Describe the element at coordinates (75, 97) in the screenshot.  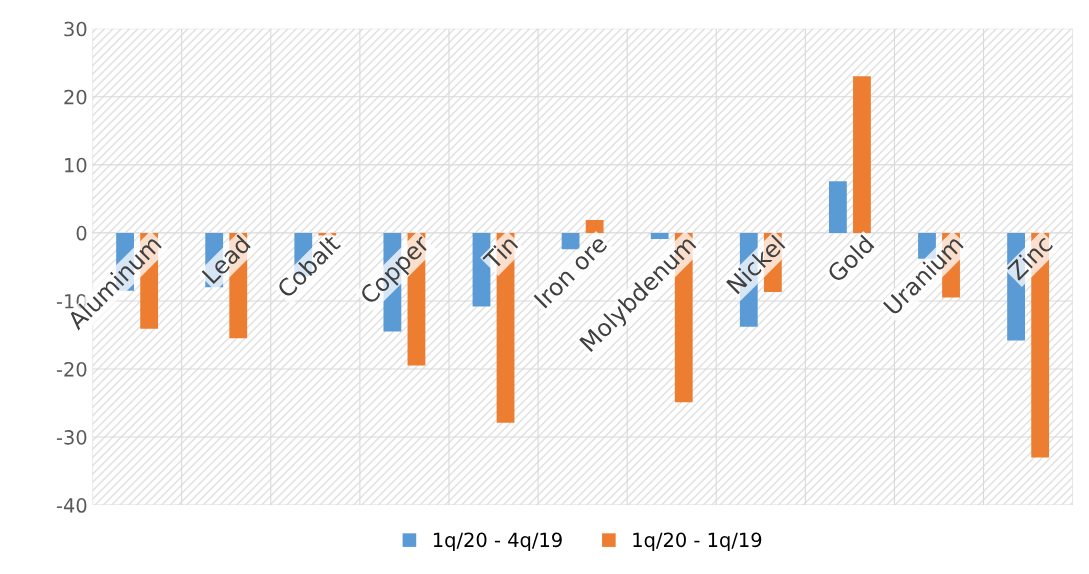
I see `y-tick-label: 20` at that location.